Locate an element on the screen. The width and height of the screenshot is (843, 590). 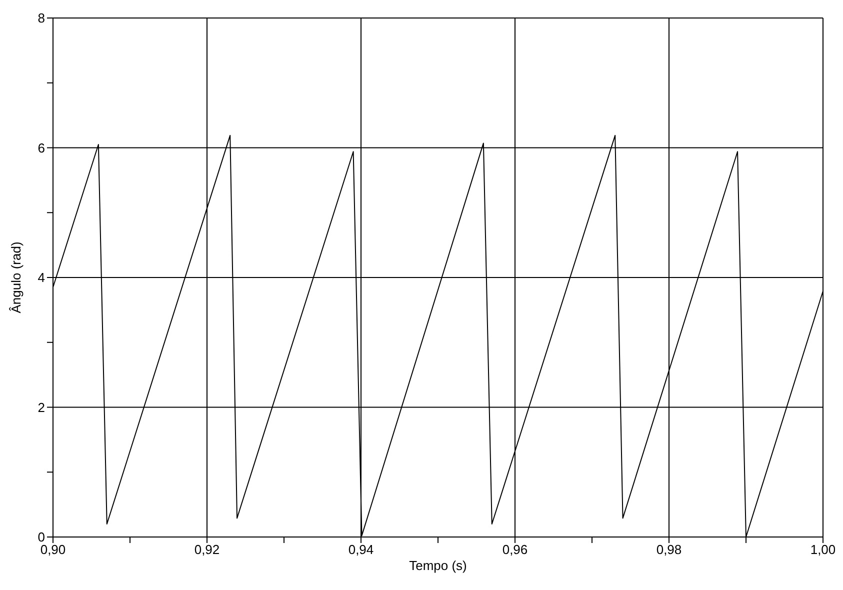
x-axis-title: Tempo (s) is located at coordinates (438, 565).